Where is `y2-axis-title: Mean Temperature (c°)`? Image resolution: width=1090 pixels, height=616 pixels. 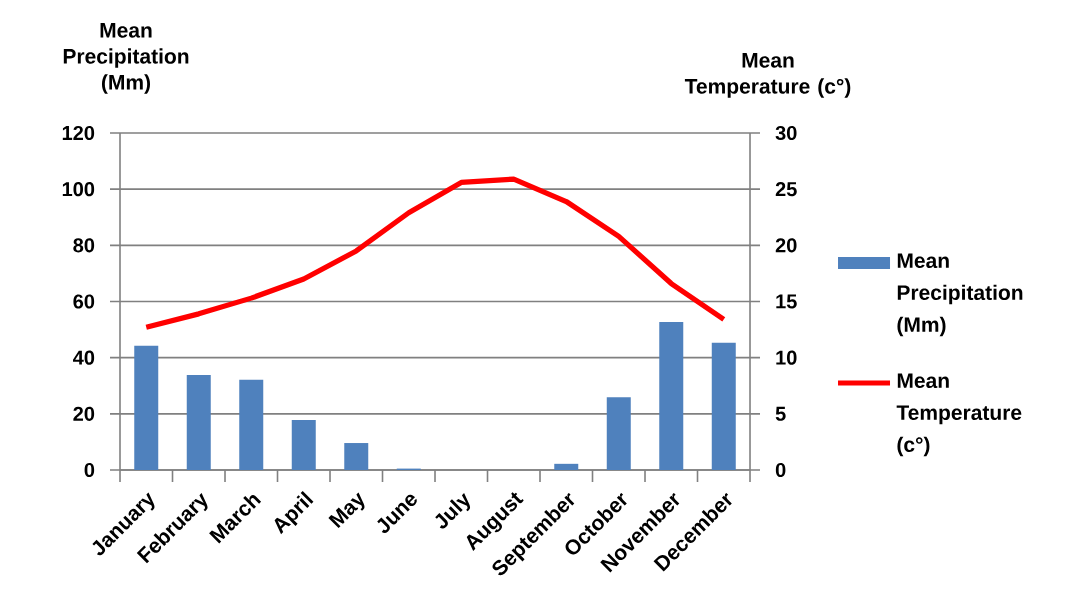
y2-axis-title: Mean Temperature (c°) is located at coordinates (767, 75).